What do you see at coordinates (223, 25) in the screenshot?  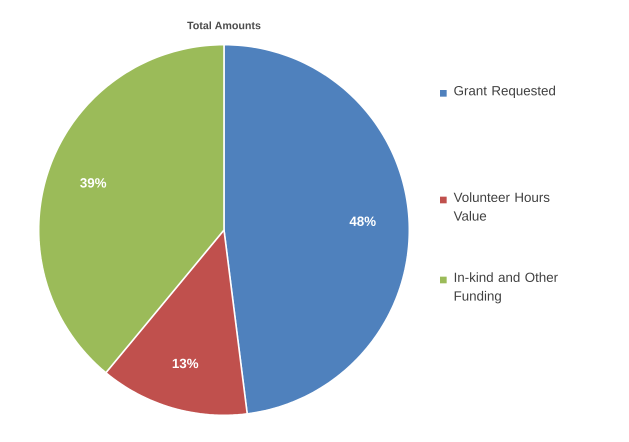 I see `chart-title: Total Amounts` at bounding box center [223, 25].